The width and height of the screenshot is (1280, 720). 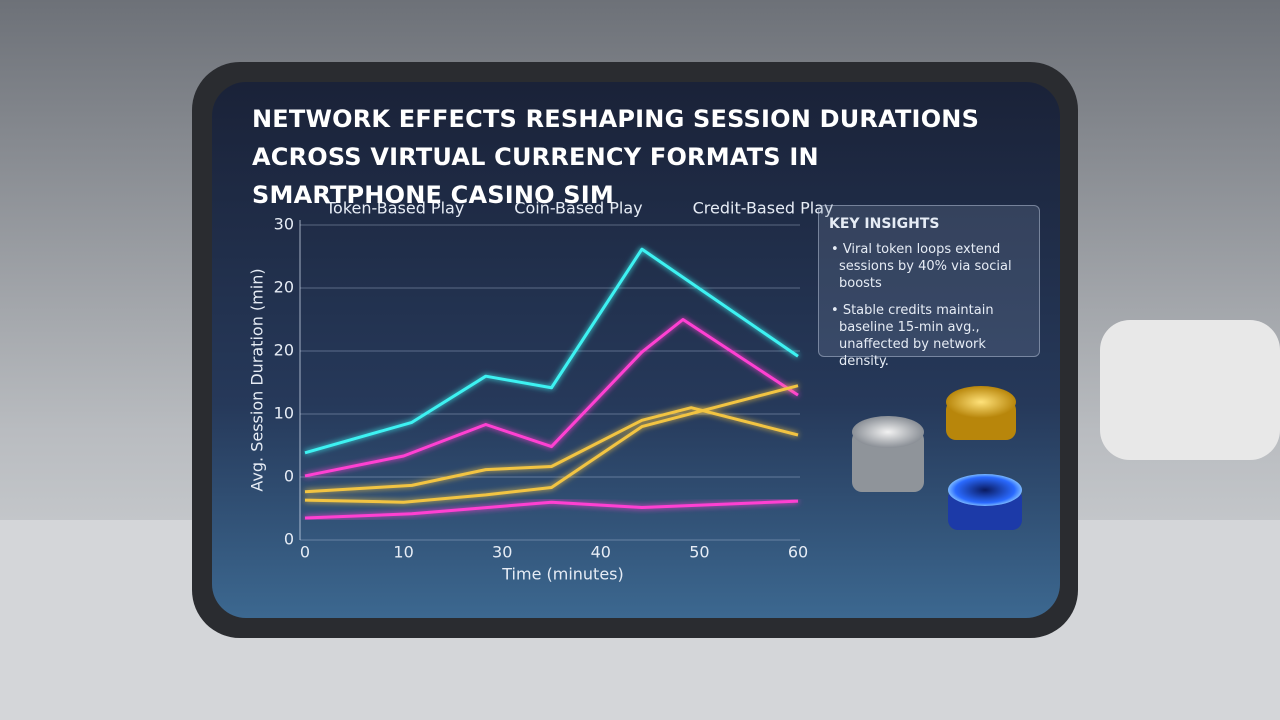 I want to click on y-axis-label: Avg. Session Duration (min), so click(x=257, y=379).